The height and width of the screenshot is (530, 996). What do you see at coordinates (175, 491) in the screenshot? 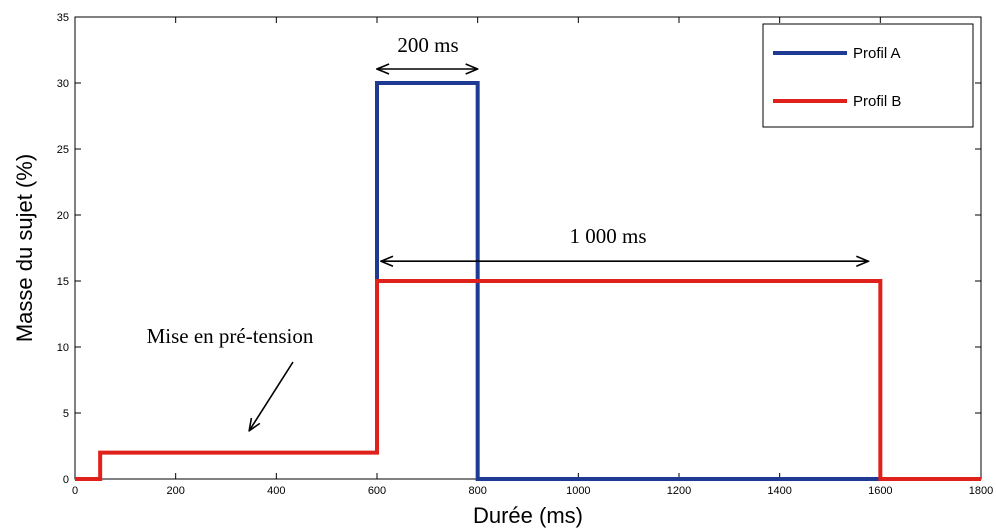
I see `x-tick-label-200: 200` at bounding box center [175, 491].